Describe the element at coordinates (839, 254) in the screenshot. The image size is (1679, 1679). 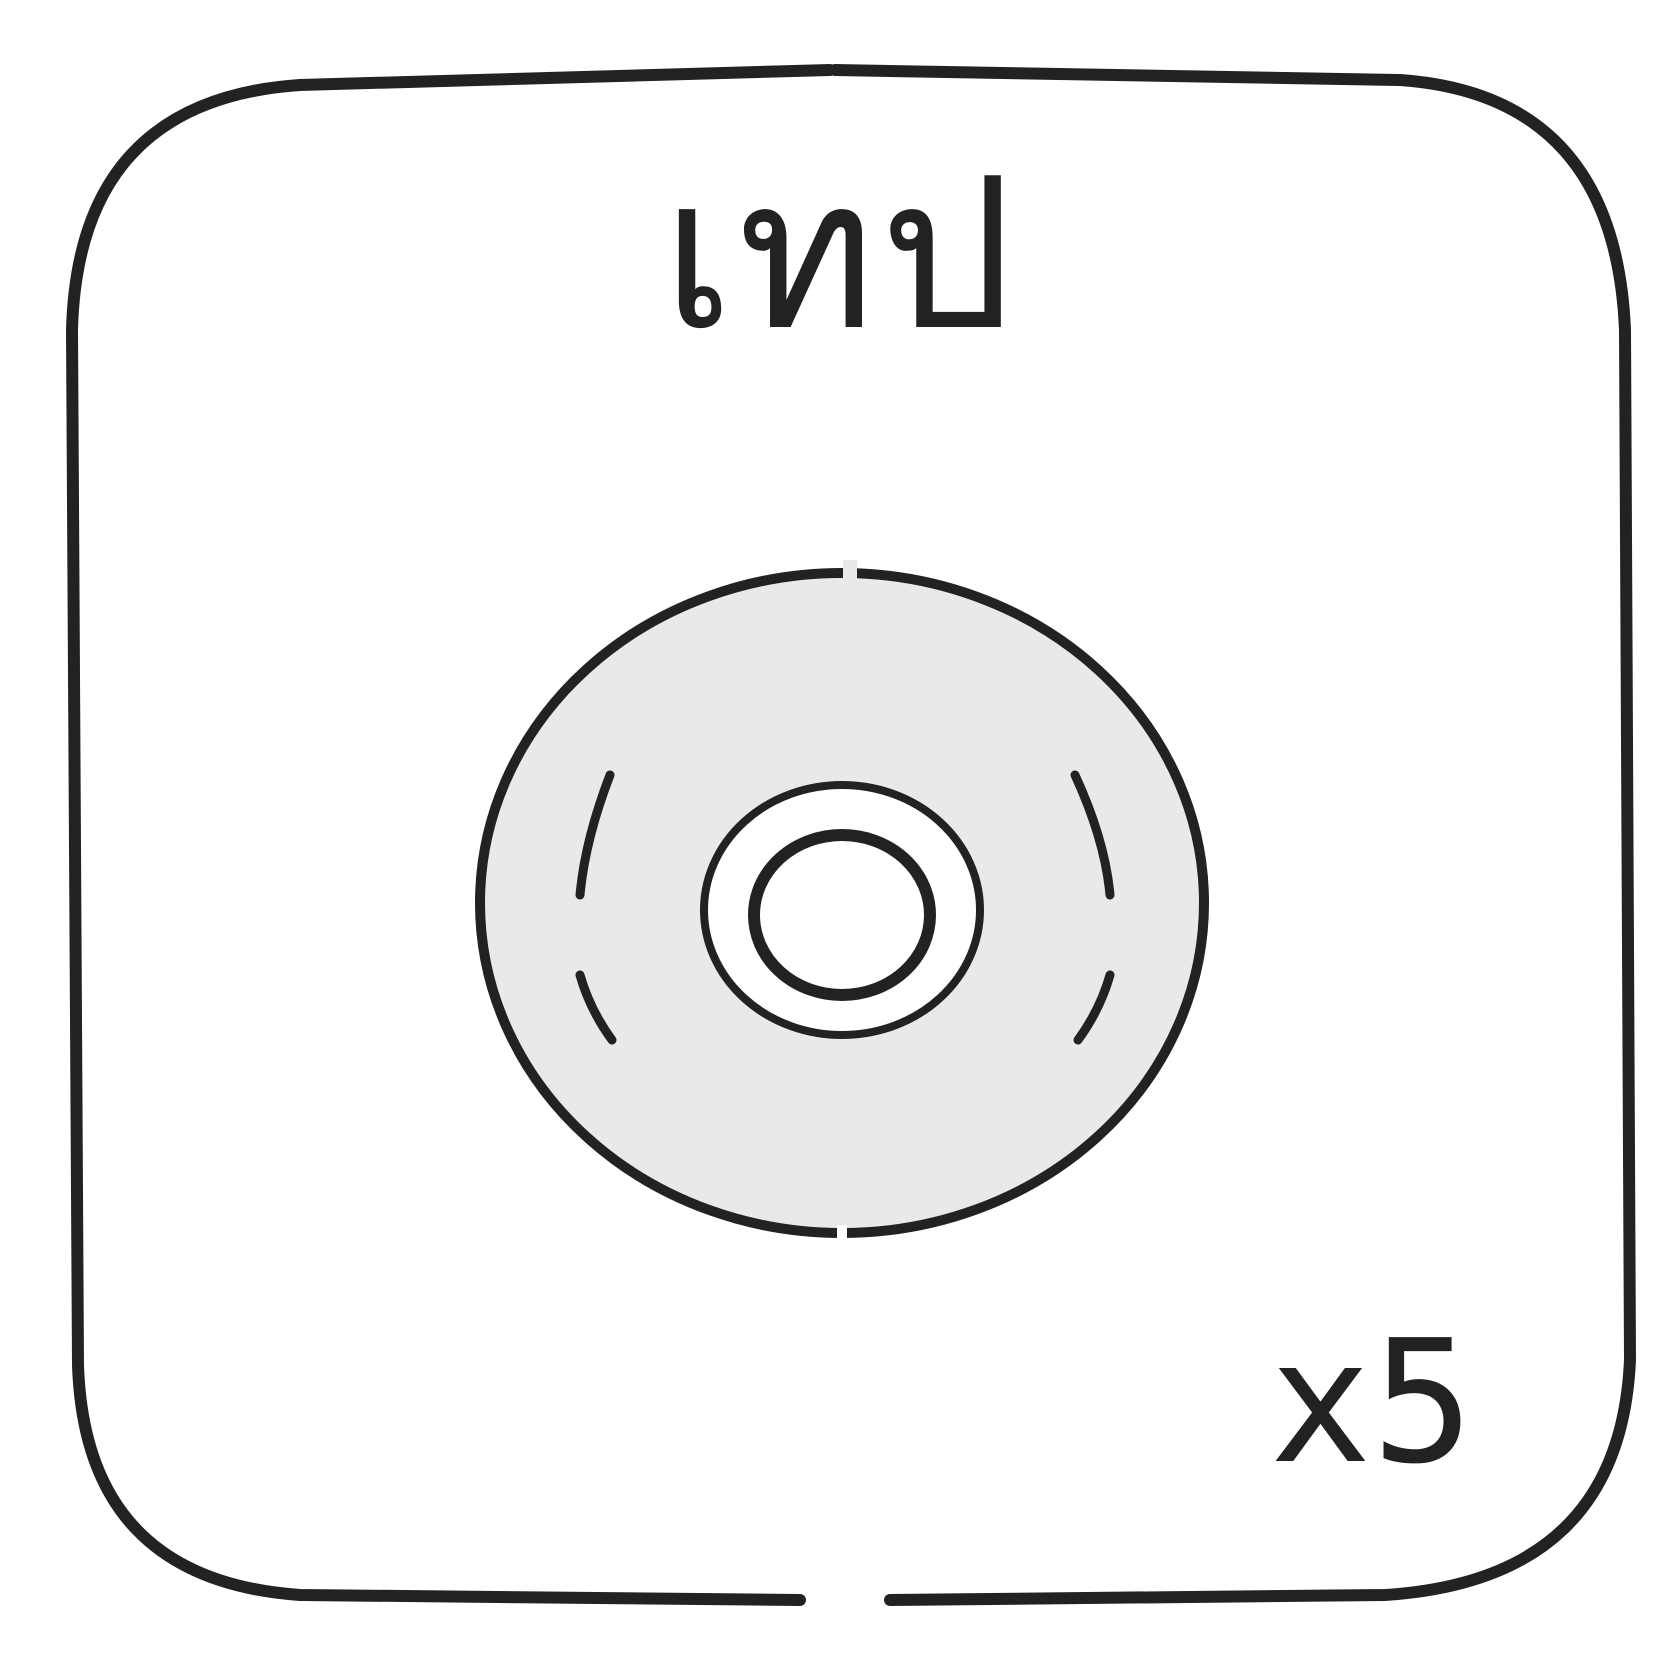
I see `item-title: เทป` at that location.